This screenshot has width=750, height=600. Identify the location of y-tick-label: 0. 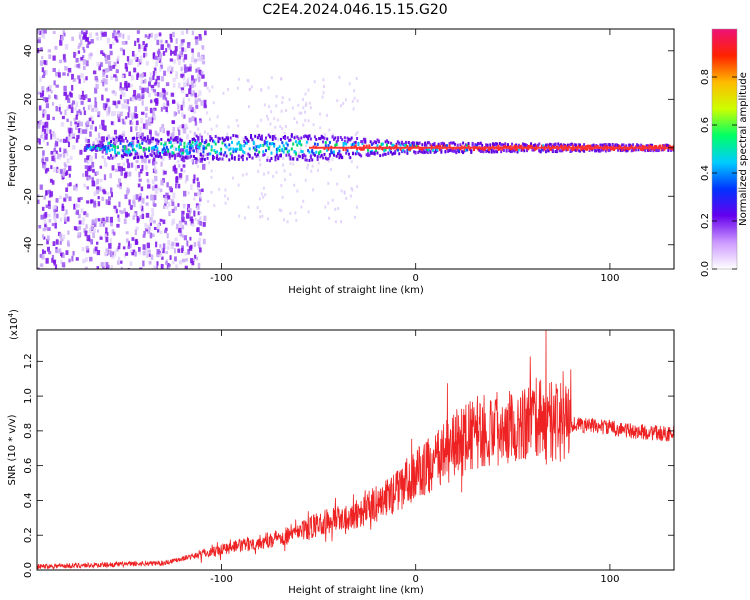
(28, 148).